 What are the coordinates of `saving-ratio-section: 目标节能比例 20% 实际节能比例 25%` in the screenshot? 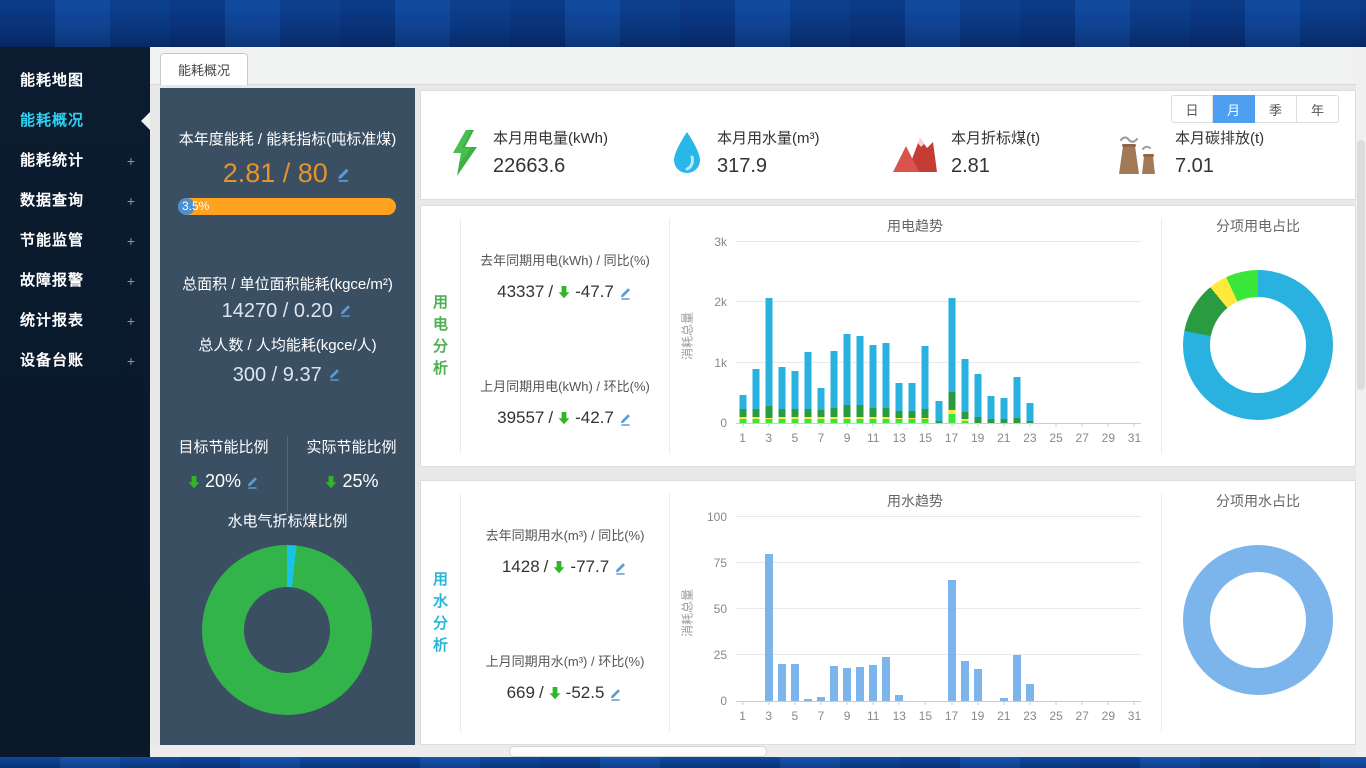 It's located at (287, 474).